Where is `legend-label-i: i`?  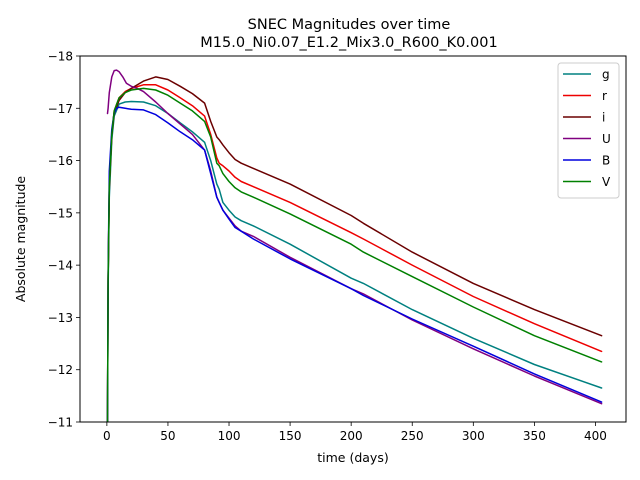
legend-label-i: i is located at coordinates (603, 118).